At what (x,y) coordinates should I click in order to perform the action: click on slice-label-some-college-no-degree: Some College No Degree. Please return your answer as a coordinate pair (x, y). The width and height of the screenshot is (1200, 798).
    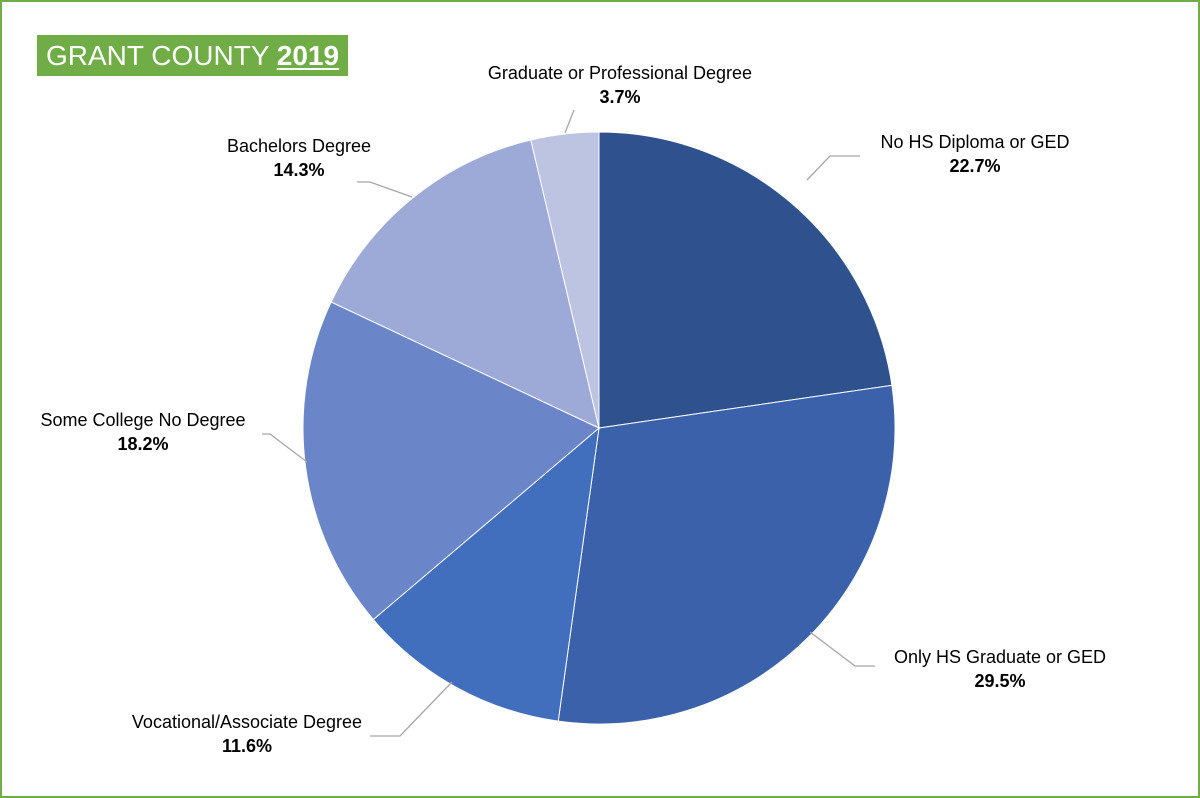
    Looking at the image, I should click on (142, 420).